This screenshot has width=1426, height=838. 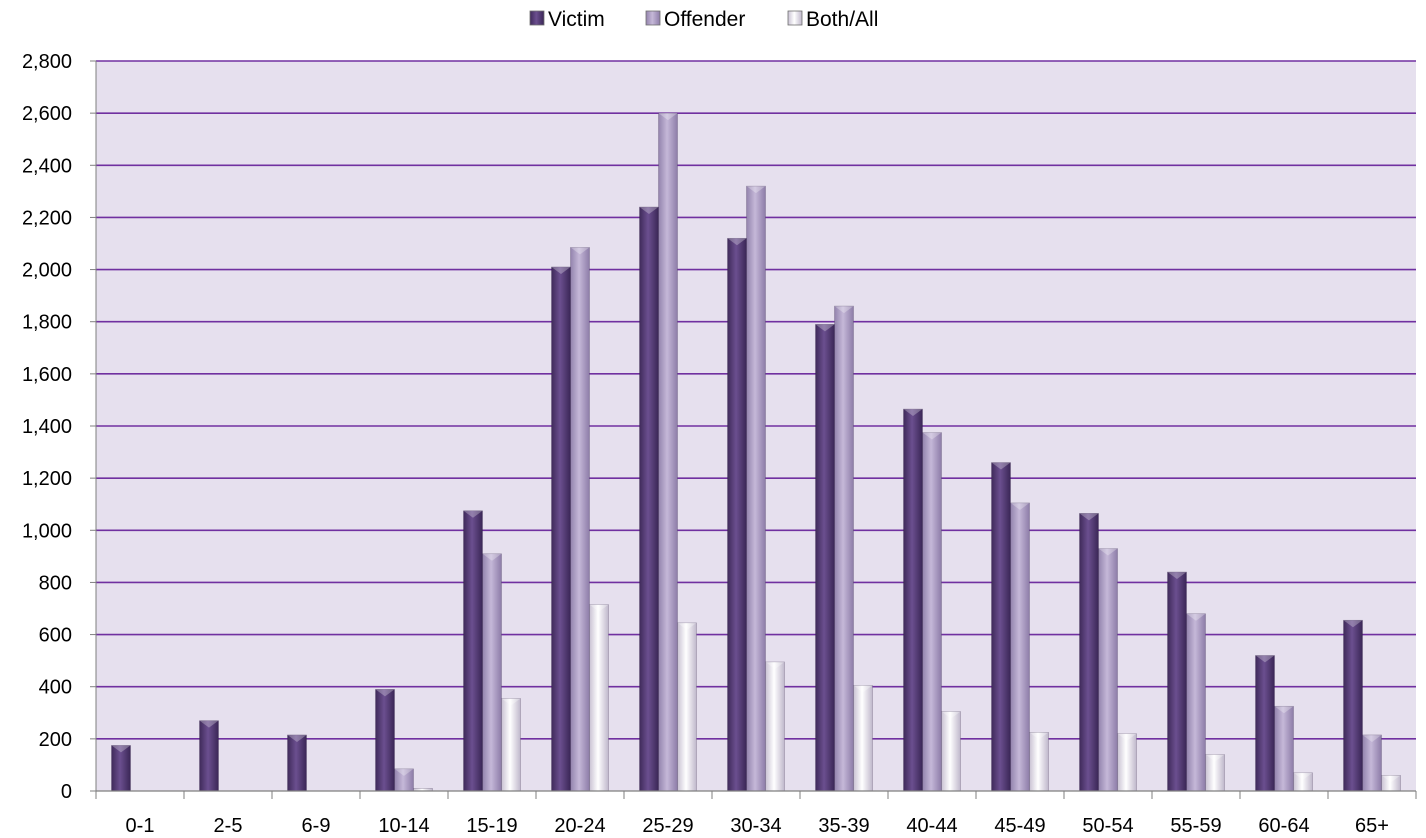 I want to click on x-tick-label: 20-24, so click(x=579, y=826).